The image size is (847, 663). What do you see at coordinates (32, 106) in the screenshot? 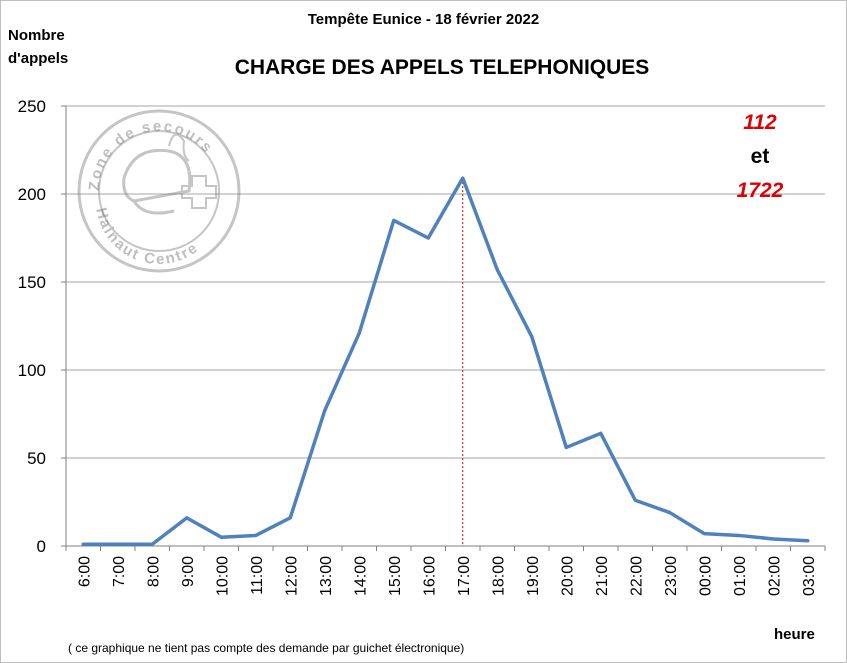
I see `y-tick-label: 250` at bounding box center [32, 106].